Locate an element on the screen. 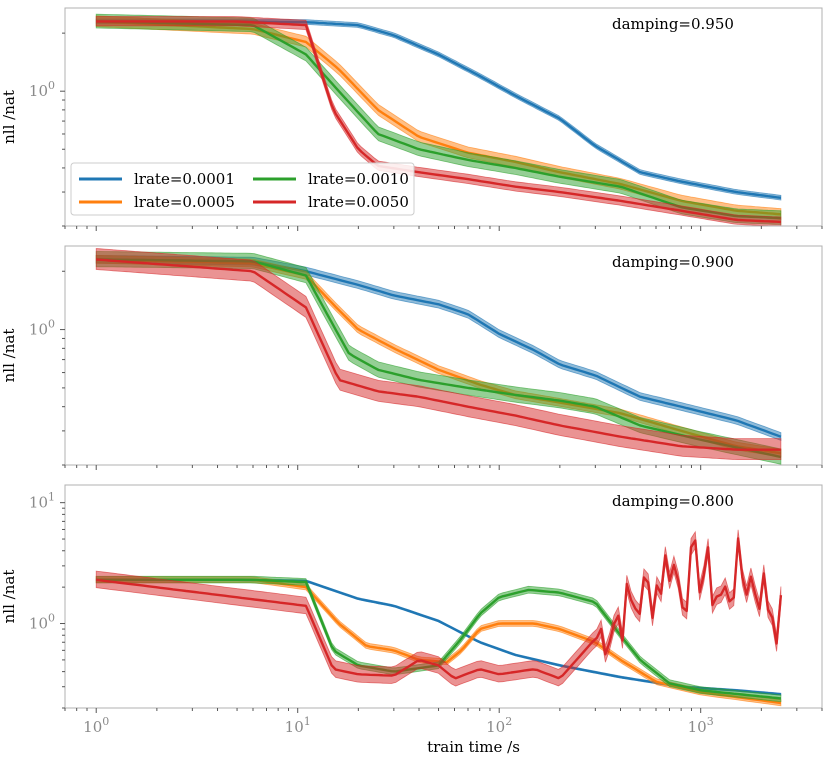 The image size is (831, 758). damping-annotation: damping=0.900 is located at coordinates (673, 262).